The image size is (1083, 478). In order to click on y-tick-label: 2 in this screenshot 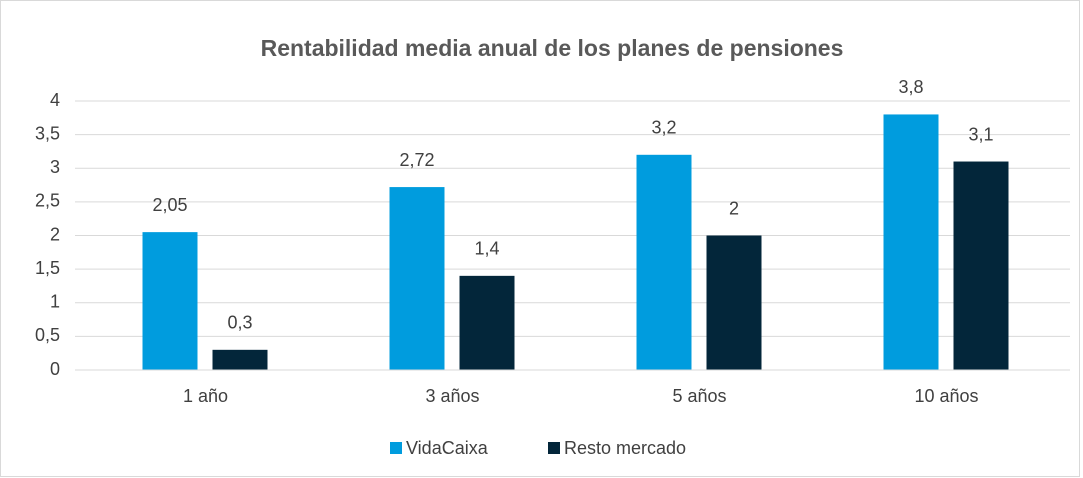, I will do `click(55, 234)`.